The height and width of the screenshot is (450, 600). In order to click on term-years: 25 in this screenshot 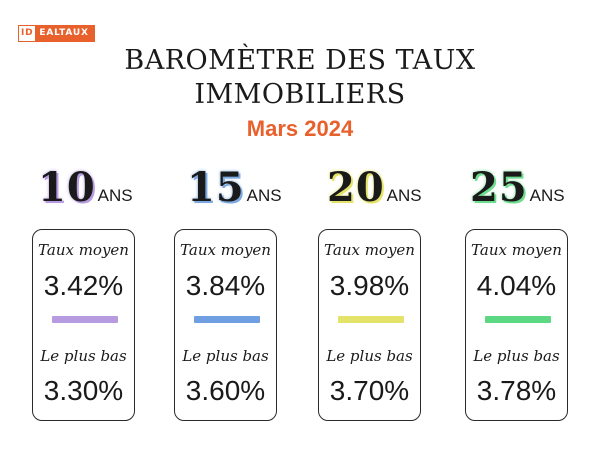, I will do `click(499, 187)`.